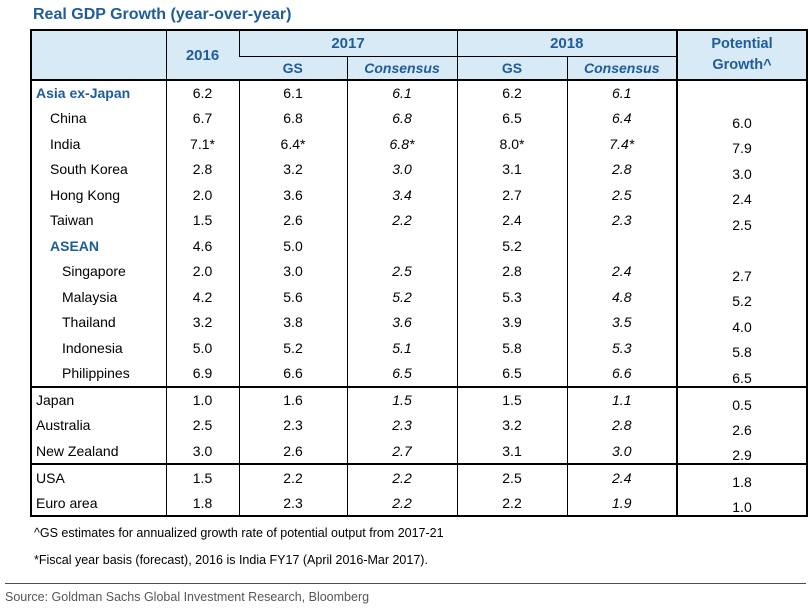 The width and height of the screenshot is (810, 610). I want to click on row-label: ASEAN, so click(75, 245).